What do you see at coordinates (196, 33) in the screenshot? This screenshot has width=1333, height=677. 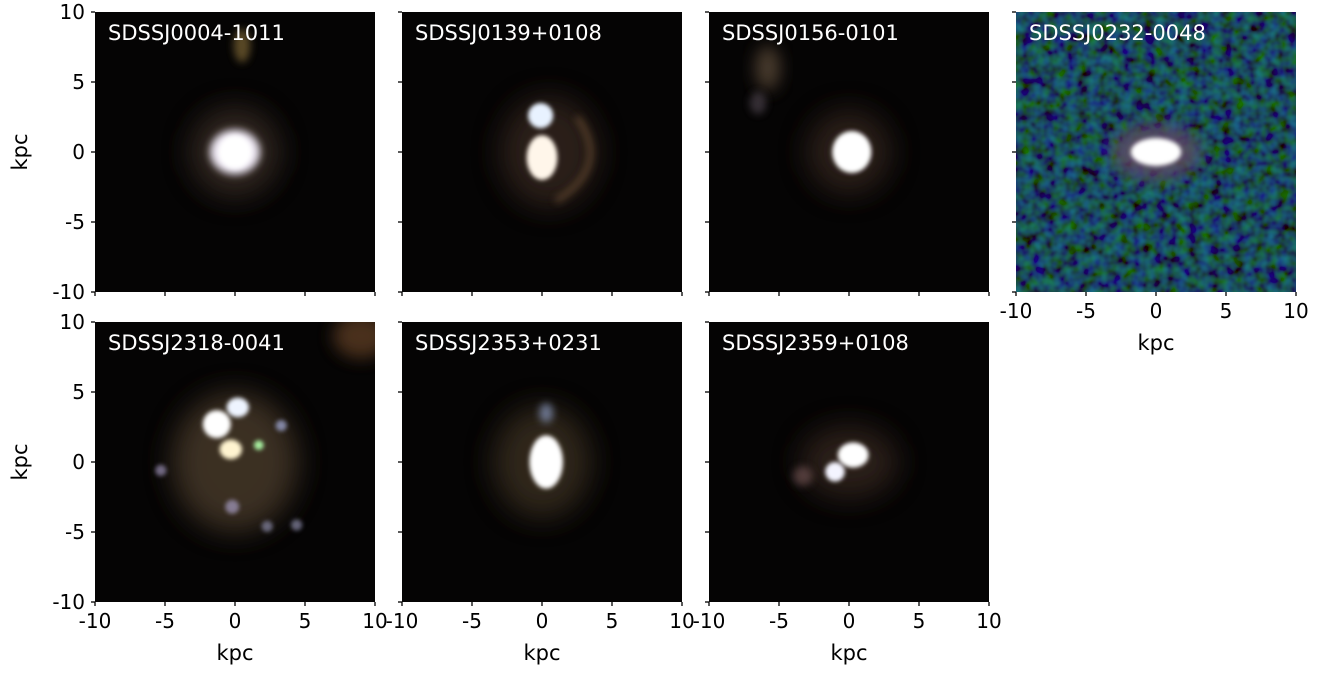 I see `panel-title: SDSSJ0004-1011` at bounding box center [196, 33].